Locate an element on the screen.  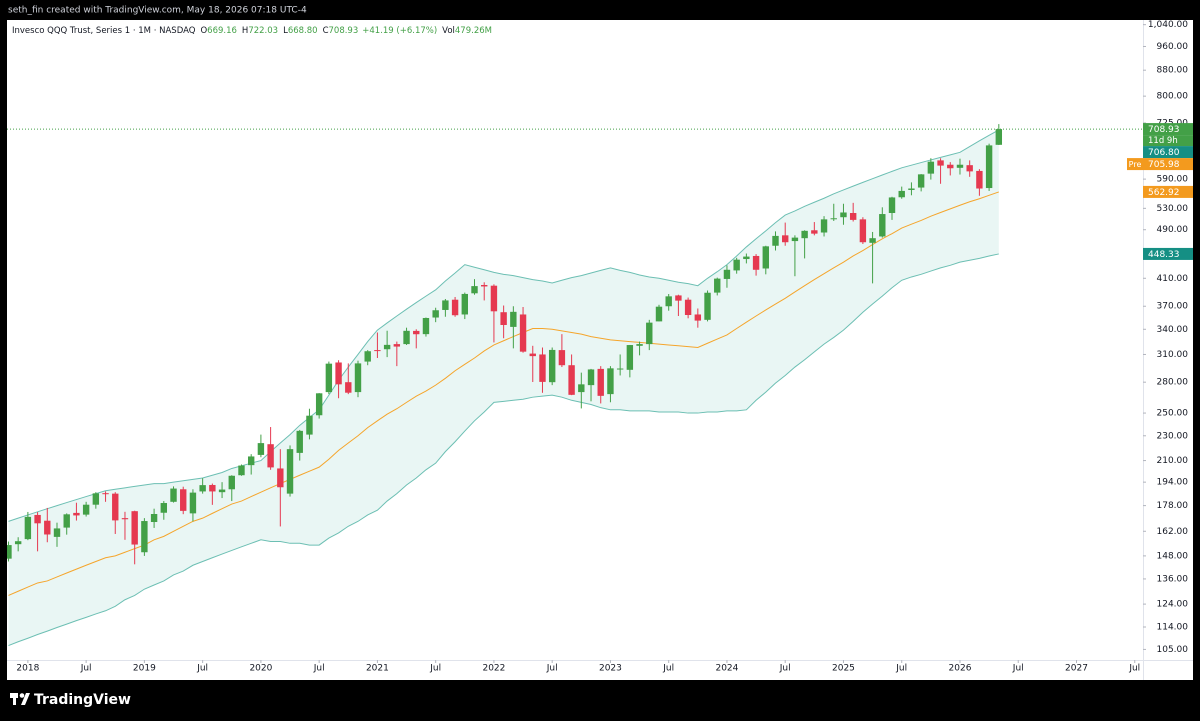
price-label: 562.92 is located at coordinates (1164, 193).